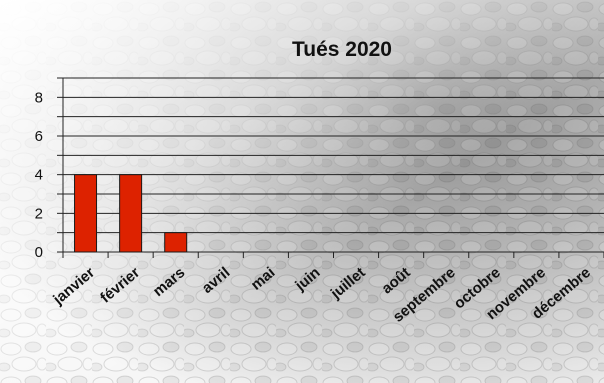 Image resolution: width=604 pixels, height=383 pixels. Describe the element at coordinates (39, 252) in the screenshot. I see `y-tick-label: 0` at that location.